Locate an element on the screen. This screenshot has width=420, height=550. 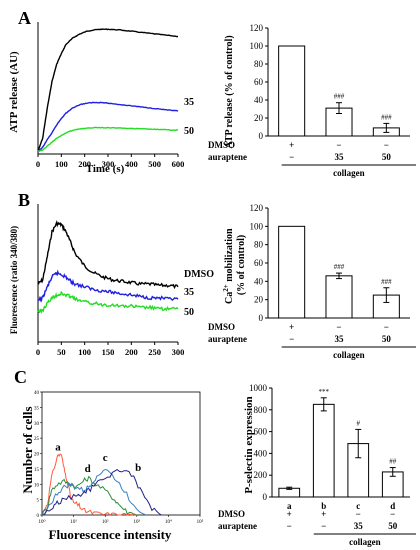
chart-b-left-xtick-label: 150 is located at coordinates (108, 352).